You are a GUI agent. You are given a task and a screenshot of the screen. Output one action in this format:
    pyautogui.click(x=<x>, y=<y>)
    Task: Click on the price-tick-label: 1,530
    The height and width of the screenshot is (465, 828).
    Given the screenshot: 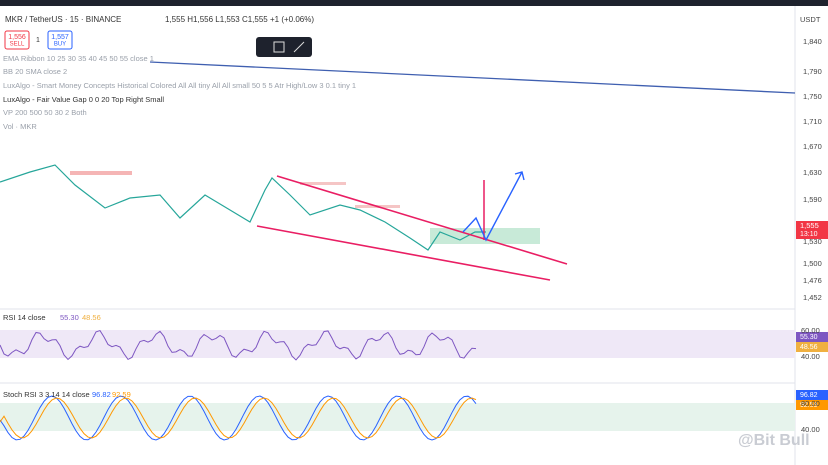 What is the action you would take?
    pyautogui.click(x=812, y=241)
    